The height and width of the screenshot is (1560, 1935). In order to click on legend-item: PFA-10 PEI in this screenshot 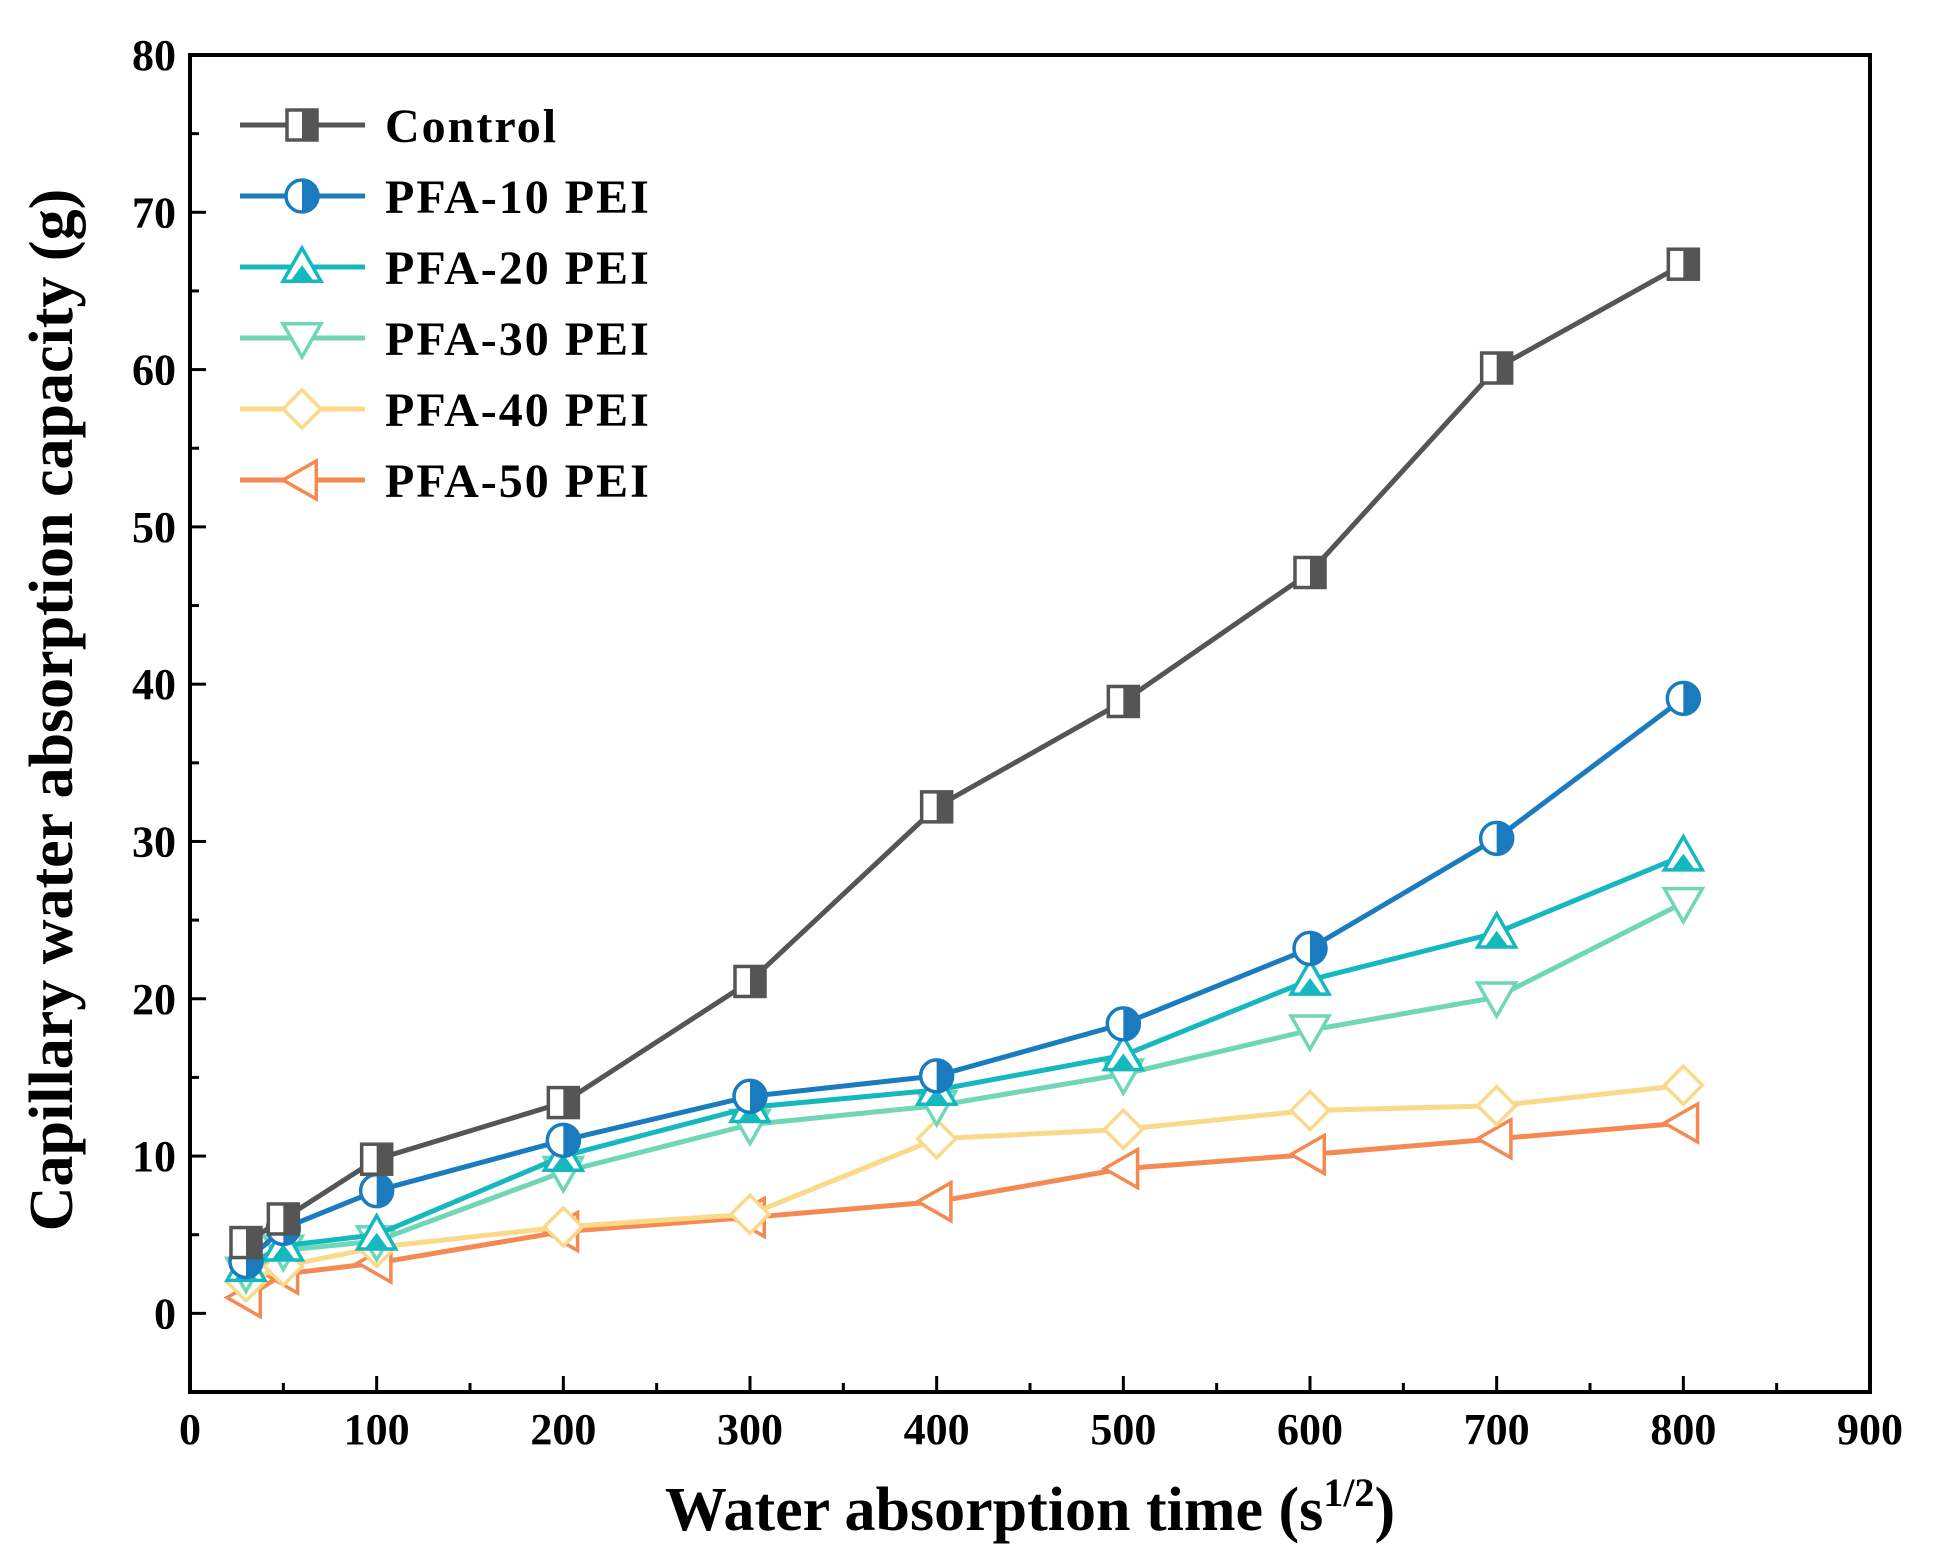, I will do `click(445, 197)`.